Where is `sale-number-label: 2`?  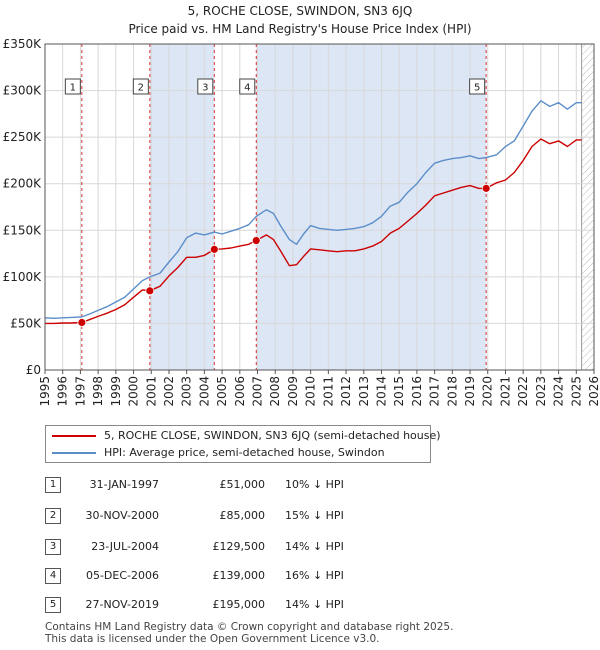 sale-number-label: 2 is located at coordinates (141, 88).